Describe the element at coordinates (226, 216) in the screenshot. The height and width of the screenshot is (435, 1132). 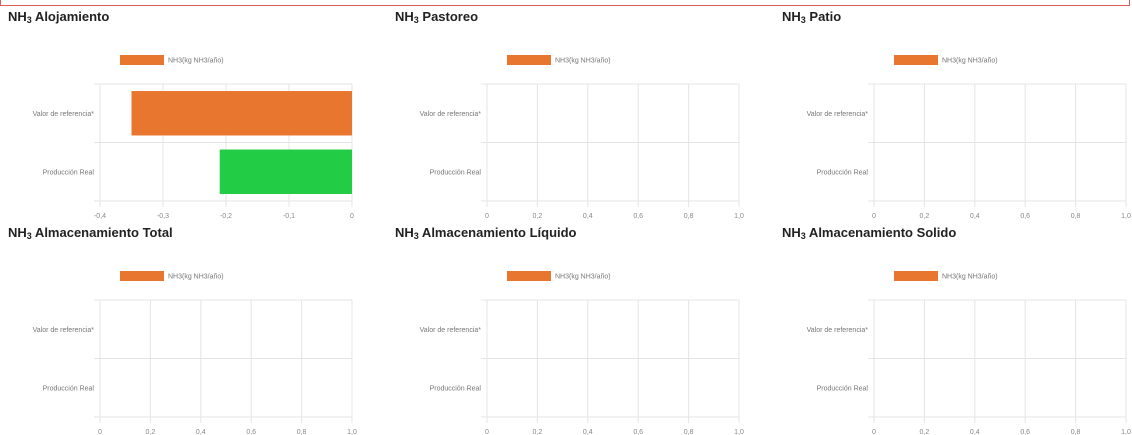
I see `x-tick-label: -0,2` at that location.